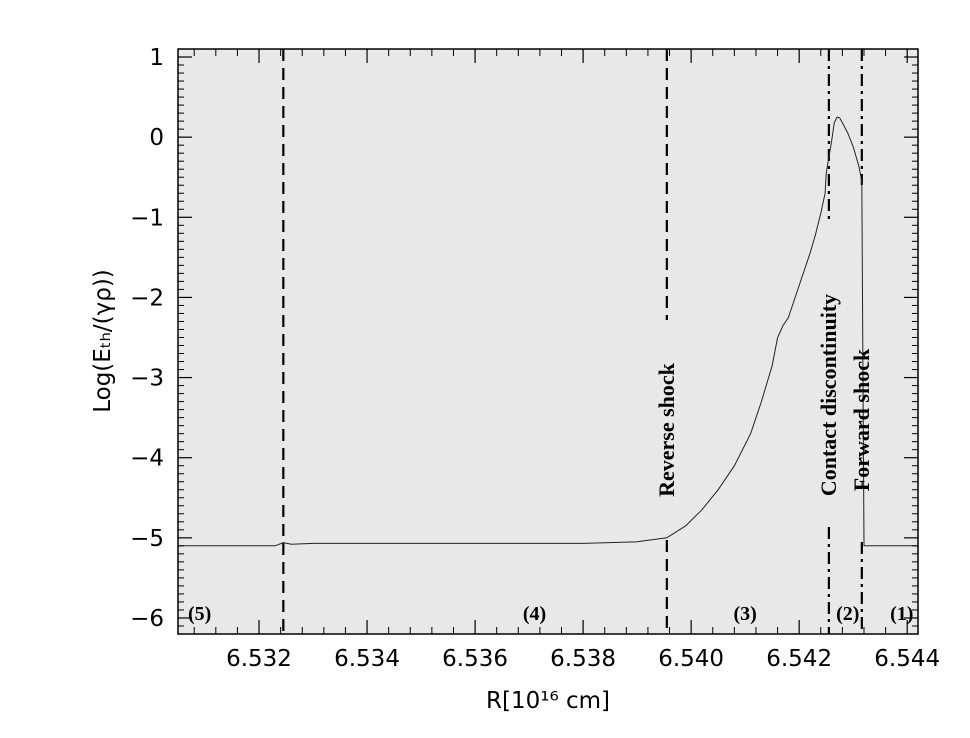 The height and width of the screenshot is (738, 970). Describe the element at coordinates (103, 341) in the screenshot. I see `y-axis-title: Log(Eₜₕ/(γρ))` at that location.